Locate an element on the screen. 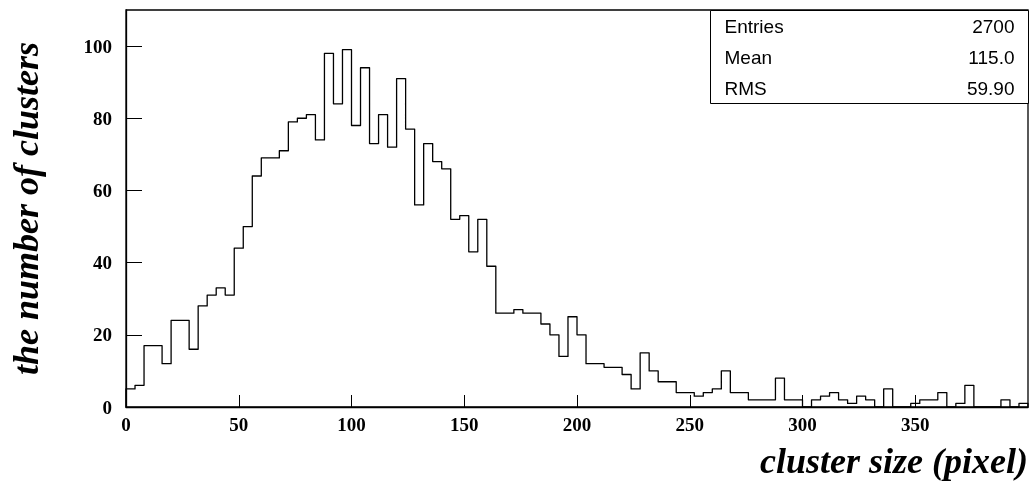 This screenshot has height=491, width=1031. y-tick-label: 20 is located at coordinates (102, 335).